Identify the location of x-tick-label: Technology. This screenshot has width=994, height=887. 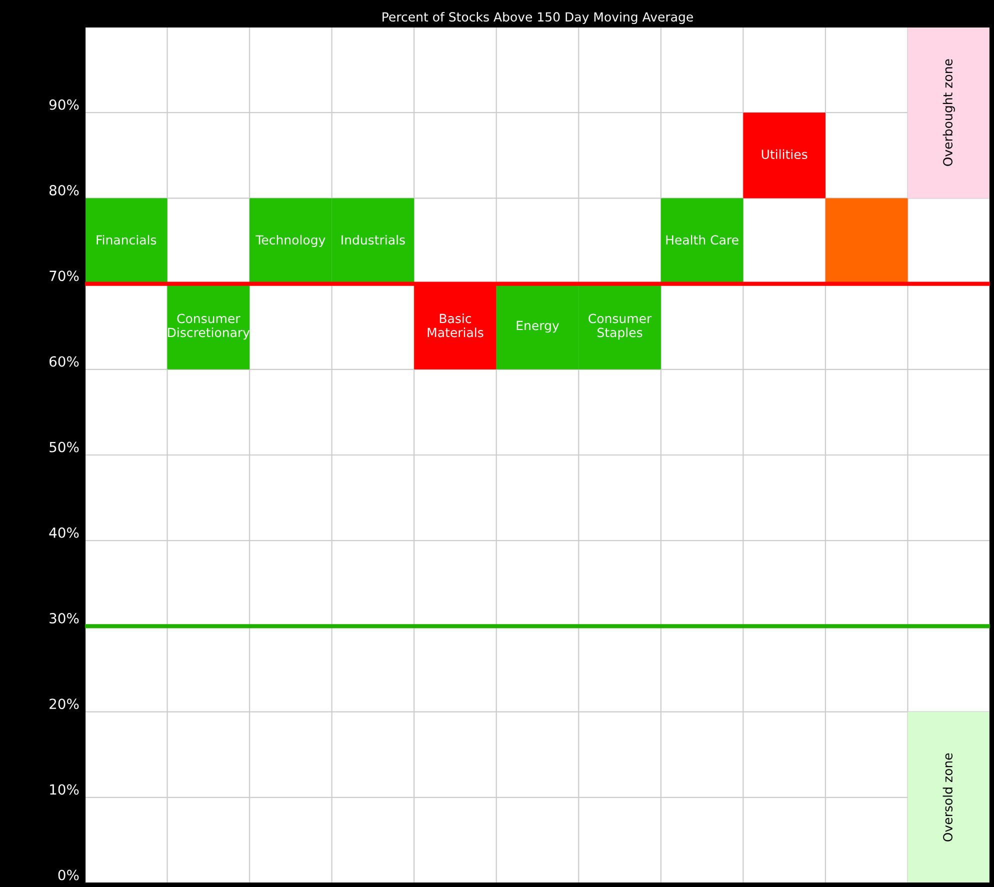
(291, 241).